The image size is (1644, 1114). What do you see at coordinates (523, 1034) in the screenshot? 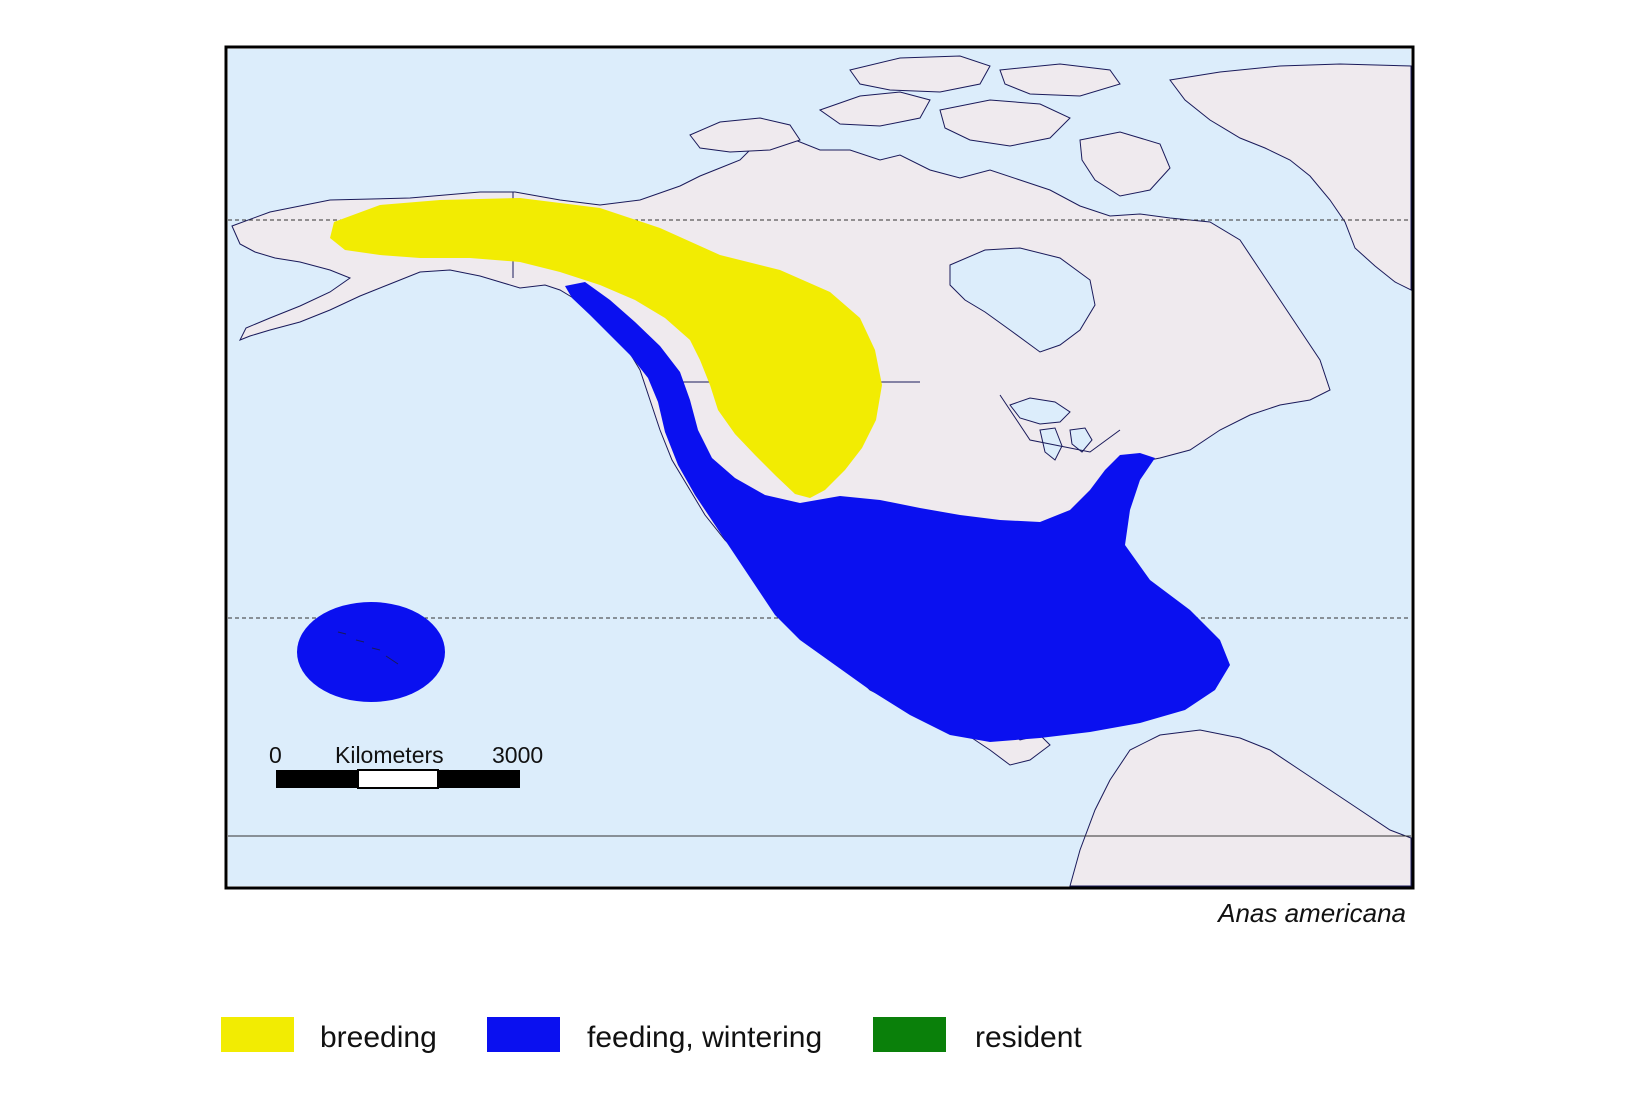
I see `legend-swatch-feeding-wintering` at bounding box center [523, 1034].